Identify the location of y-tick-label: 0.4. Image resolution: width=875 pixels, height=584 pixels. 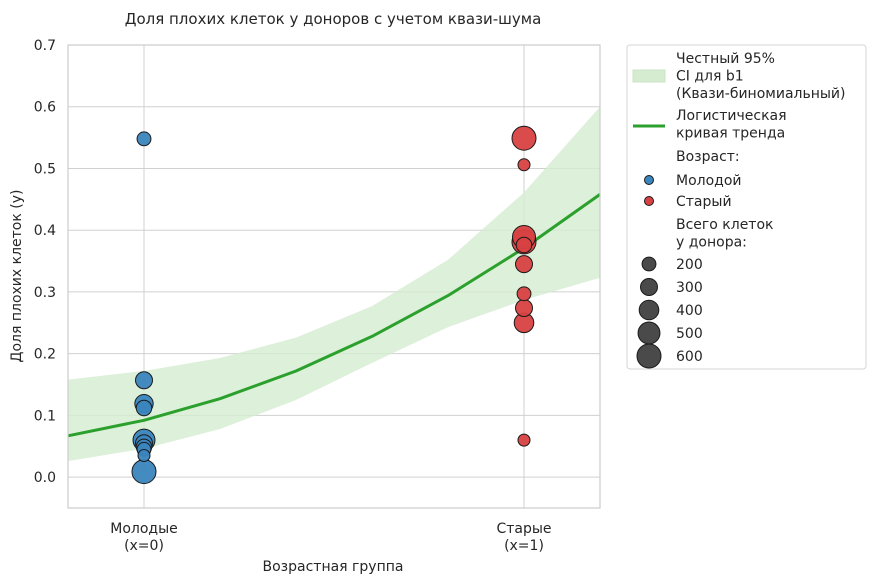
(45, 231).